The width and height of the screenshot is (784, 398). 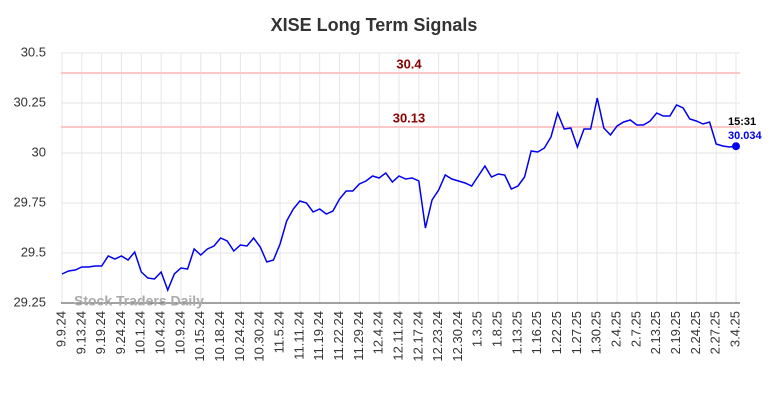 I want to click on last-point, so click(x=736, y=146).